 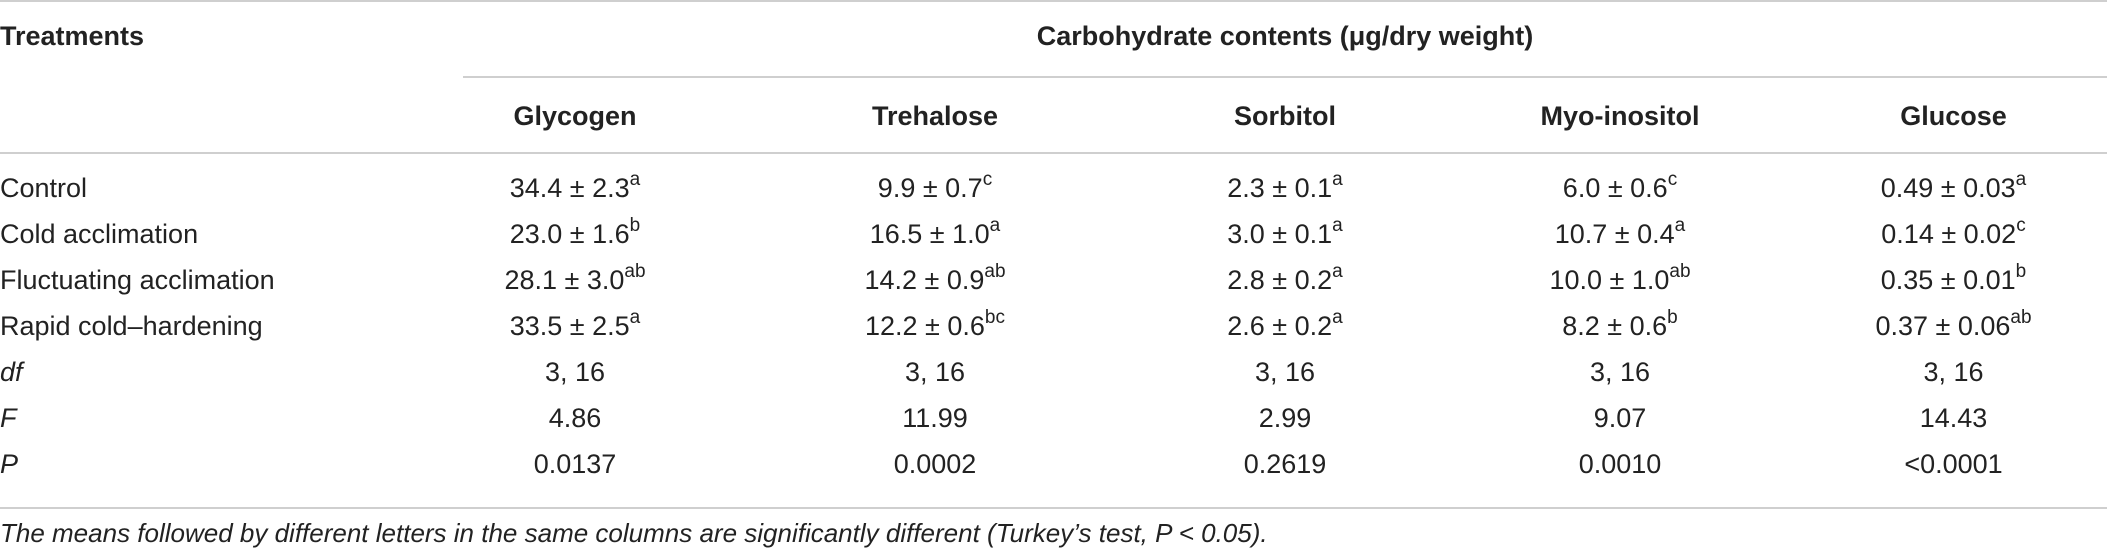 I want to click on table-row: P 0.0137 0.0002 0.2619 0.0010 <0.0001, so click(x=1053, y=464).